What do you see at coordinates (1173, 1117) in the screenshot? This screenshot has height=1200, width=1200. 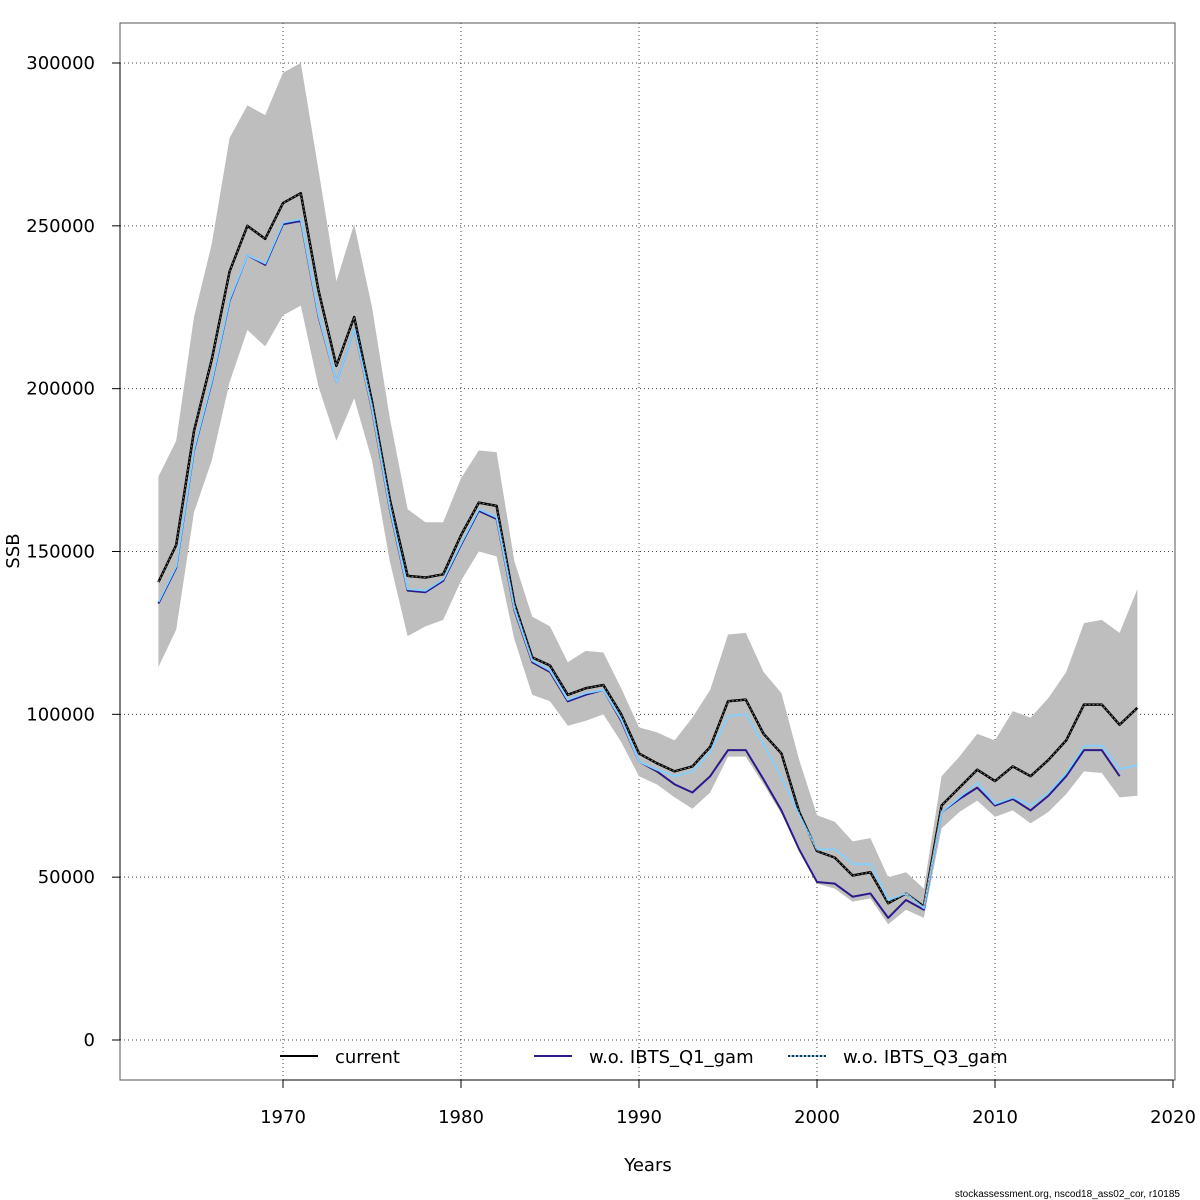 I see `x-tick-label: 2020` at bounding box center [1173, 1117].